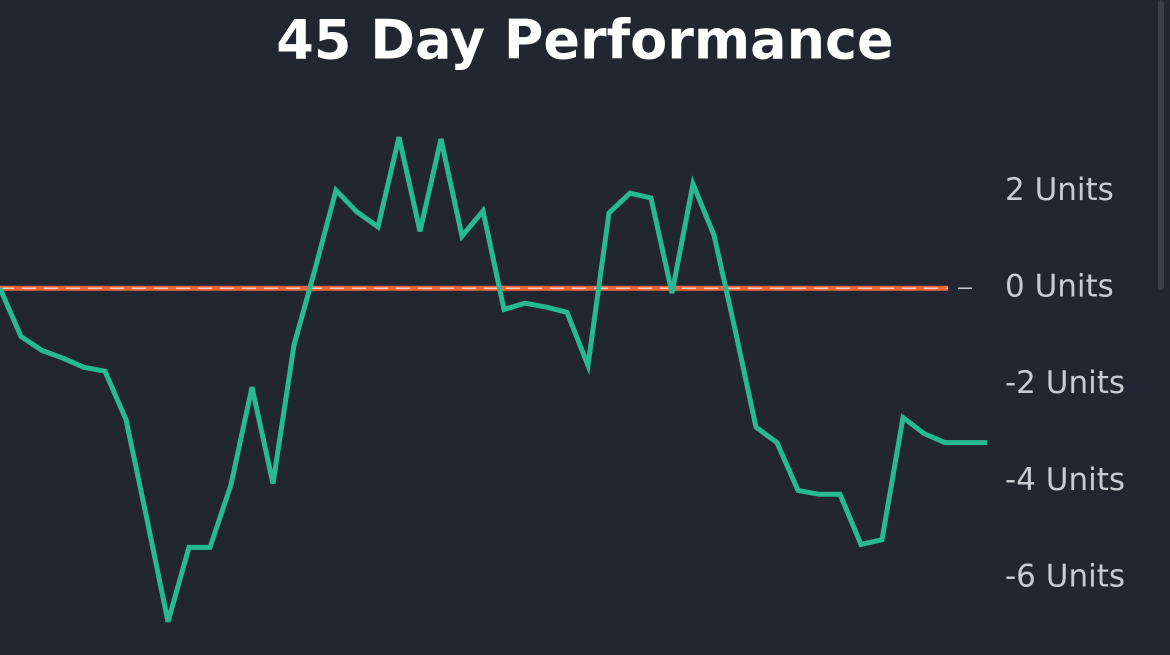 The width and height of the screenshot is (1170, 655). I want to click on chart-title: 45 Day Performance, so click(584, 40).